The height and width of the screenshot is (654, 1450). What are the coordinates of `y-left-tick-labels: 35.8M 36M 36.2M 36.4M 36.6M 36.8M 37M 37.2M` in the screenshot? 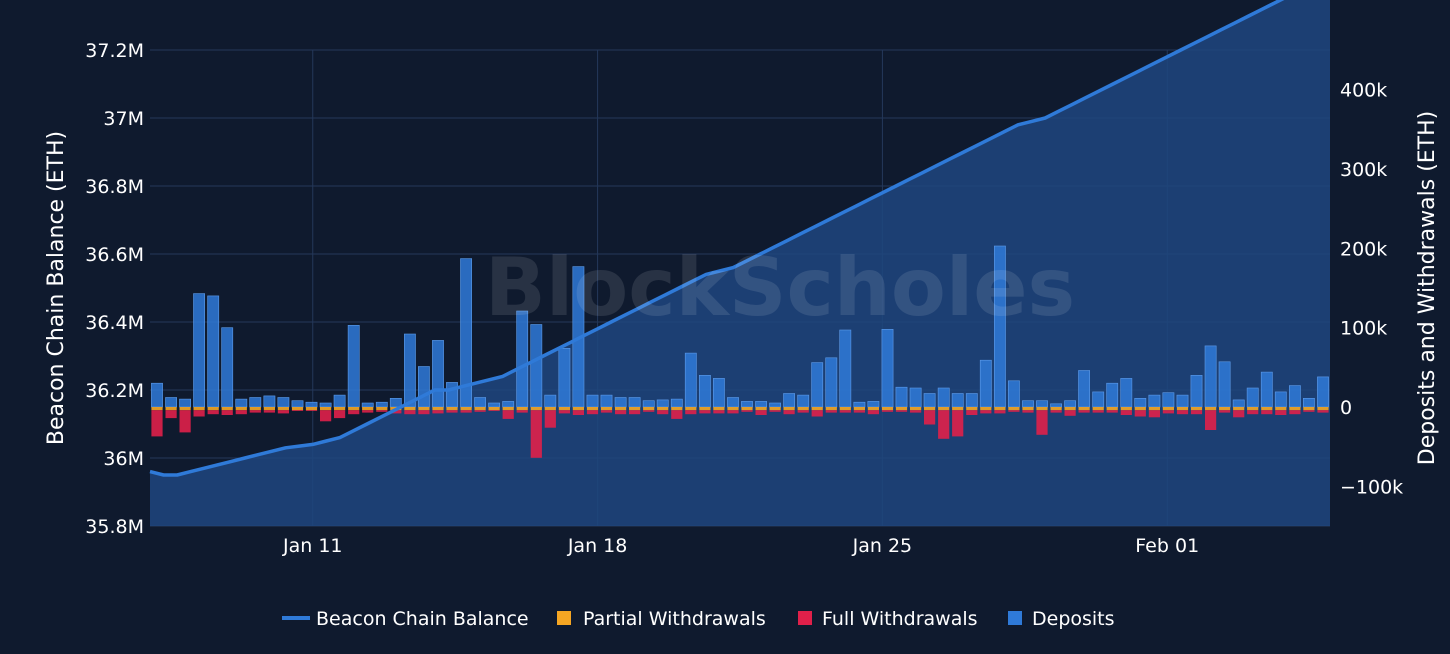 It's located at (114, 289).